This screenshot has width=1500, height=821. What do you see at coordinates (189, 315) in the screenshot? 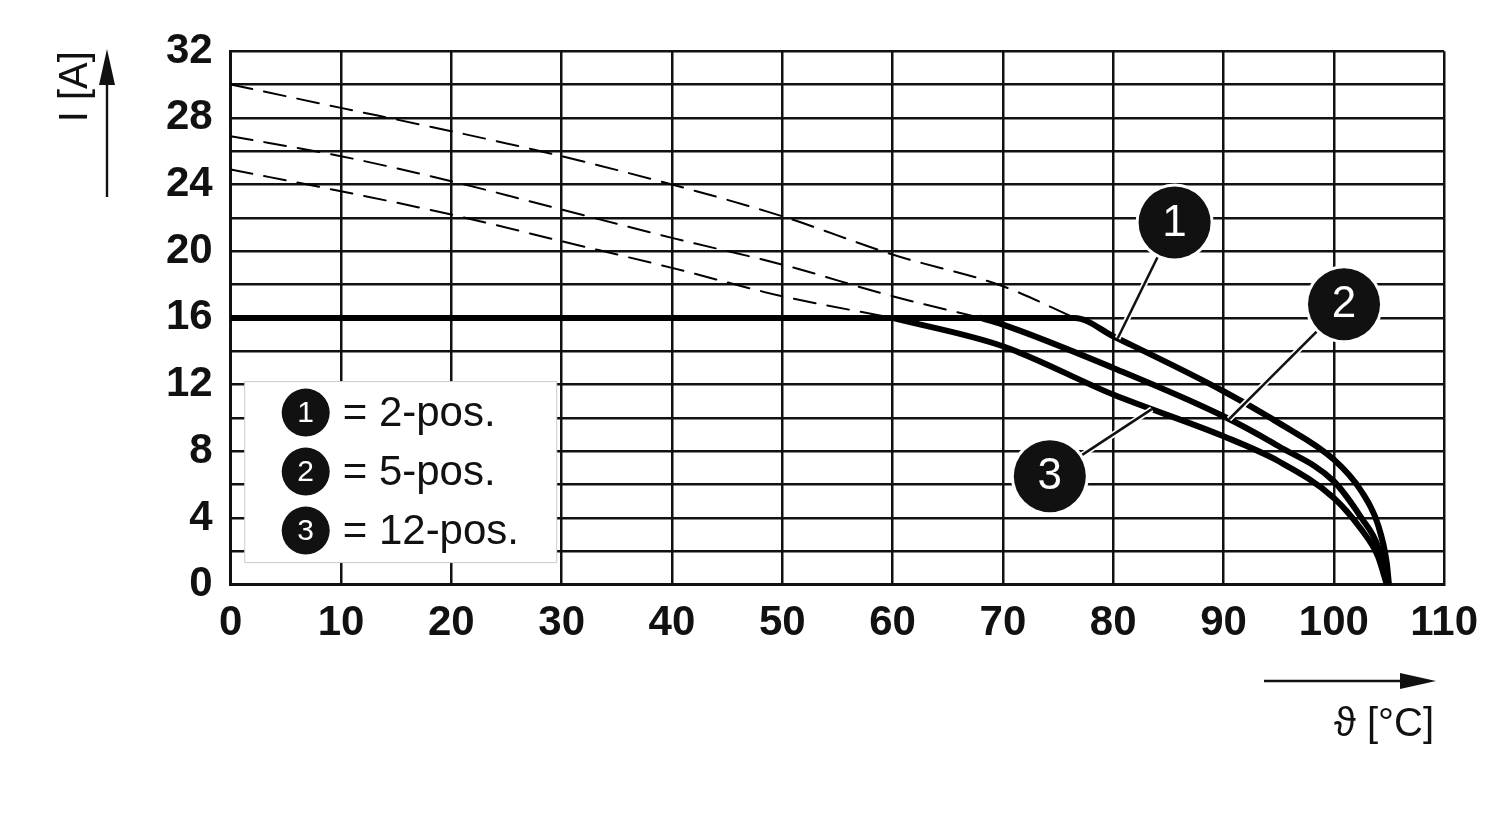
I see `y-tick-label: 16` at bounding box center [189, 315].